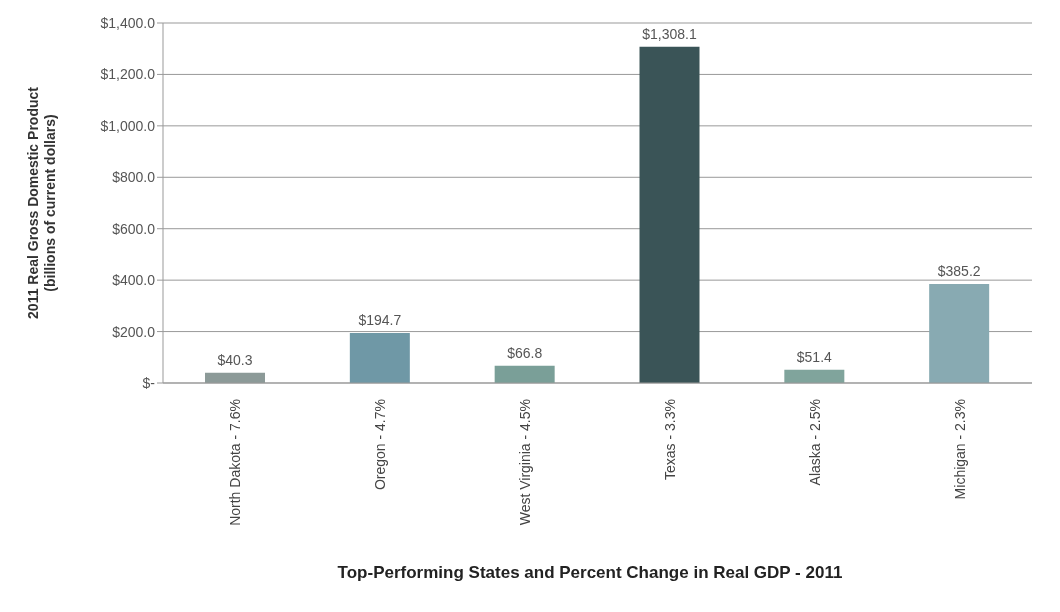  What do you see at coordinates (590, 573) in the screenshot?
I see `text: Top-Performing States and Percent Change in Real GDP - 2011` at bounding box center [590, 573].